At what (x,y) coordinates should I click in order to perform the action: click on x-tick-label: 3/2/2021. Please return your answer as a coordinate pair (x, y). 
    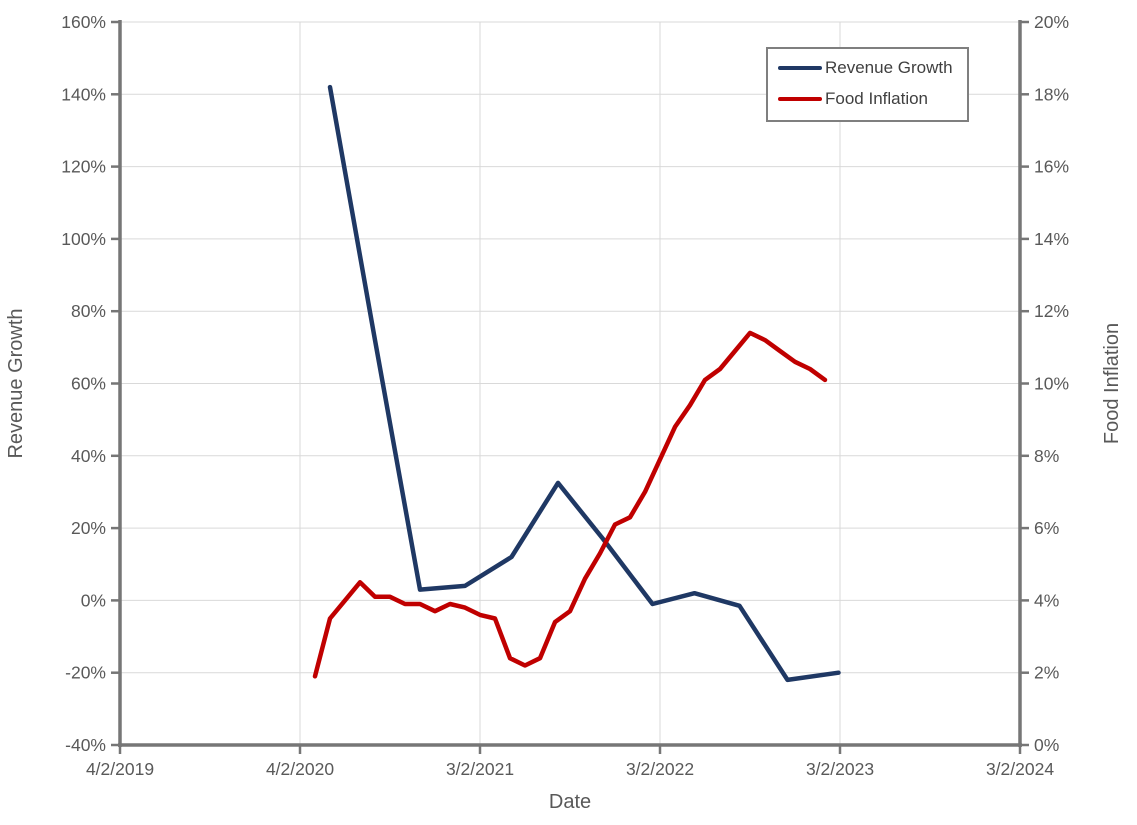
    Looking at the image, I should click on (480, 769).